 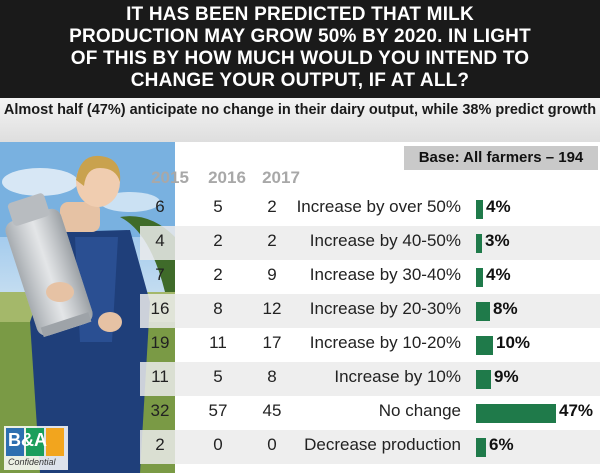 What do you see at coordinates (385, 342) in the screenshot?
I see `category-label: Increase by 10-20%` at bounding box center [385, 342].